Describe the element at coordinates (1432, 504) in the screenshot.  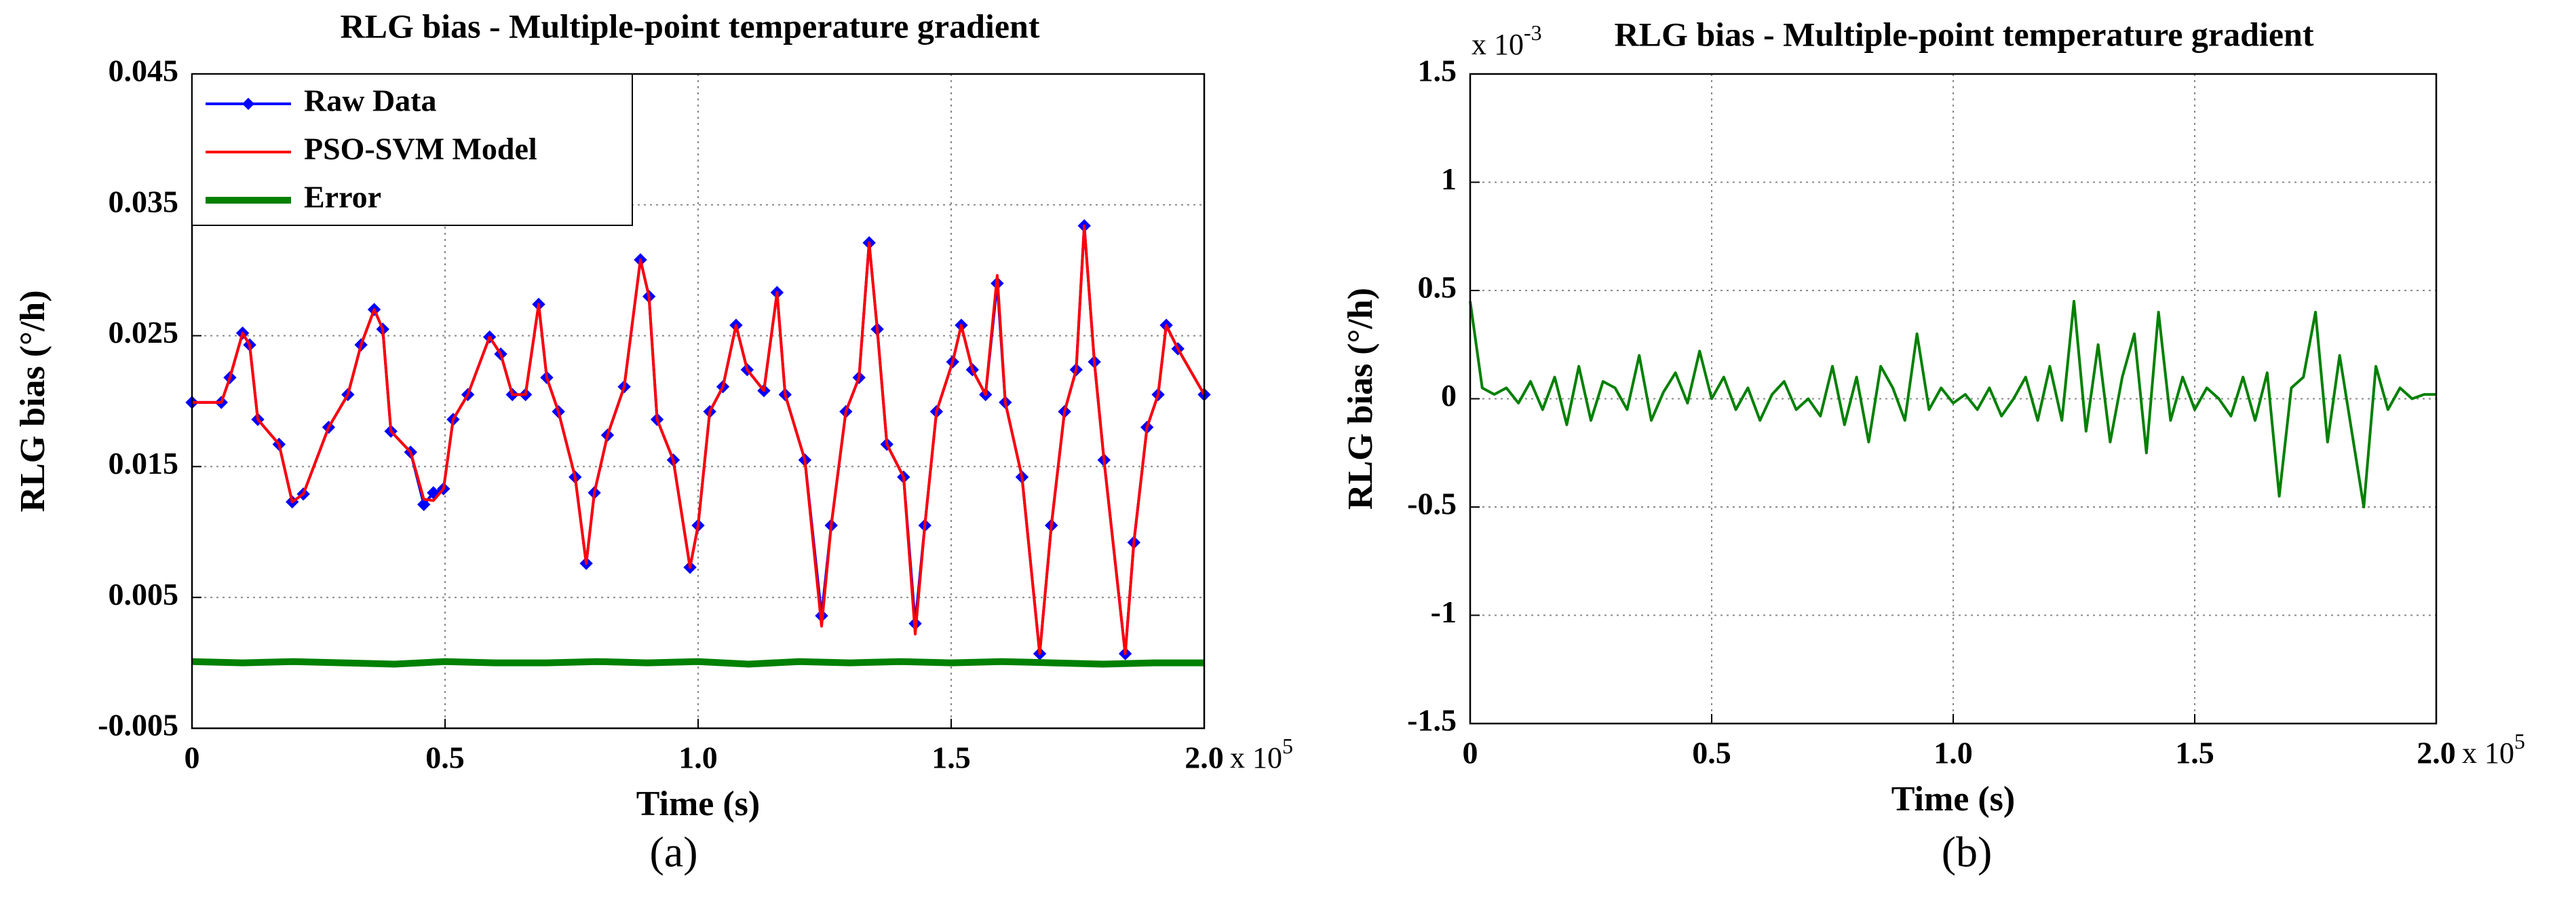
I see `y-tick-label: -0.5` at that location.